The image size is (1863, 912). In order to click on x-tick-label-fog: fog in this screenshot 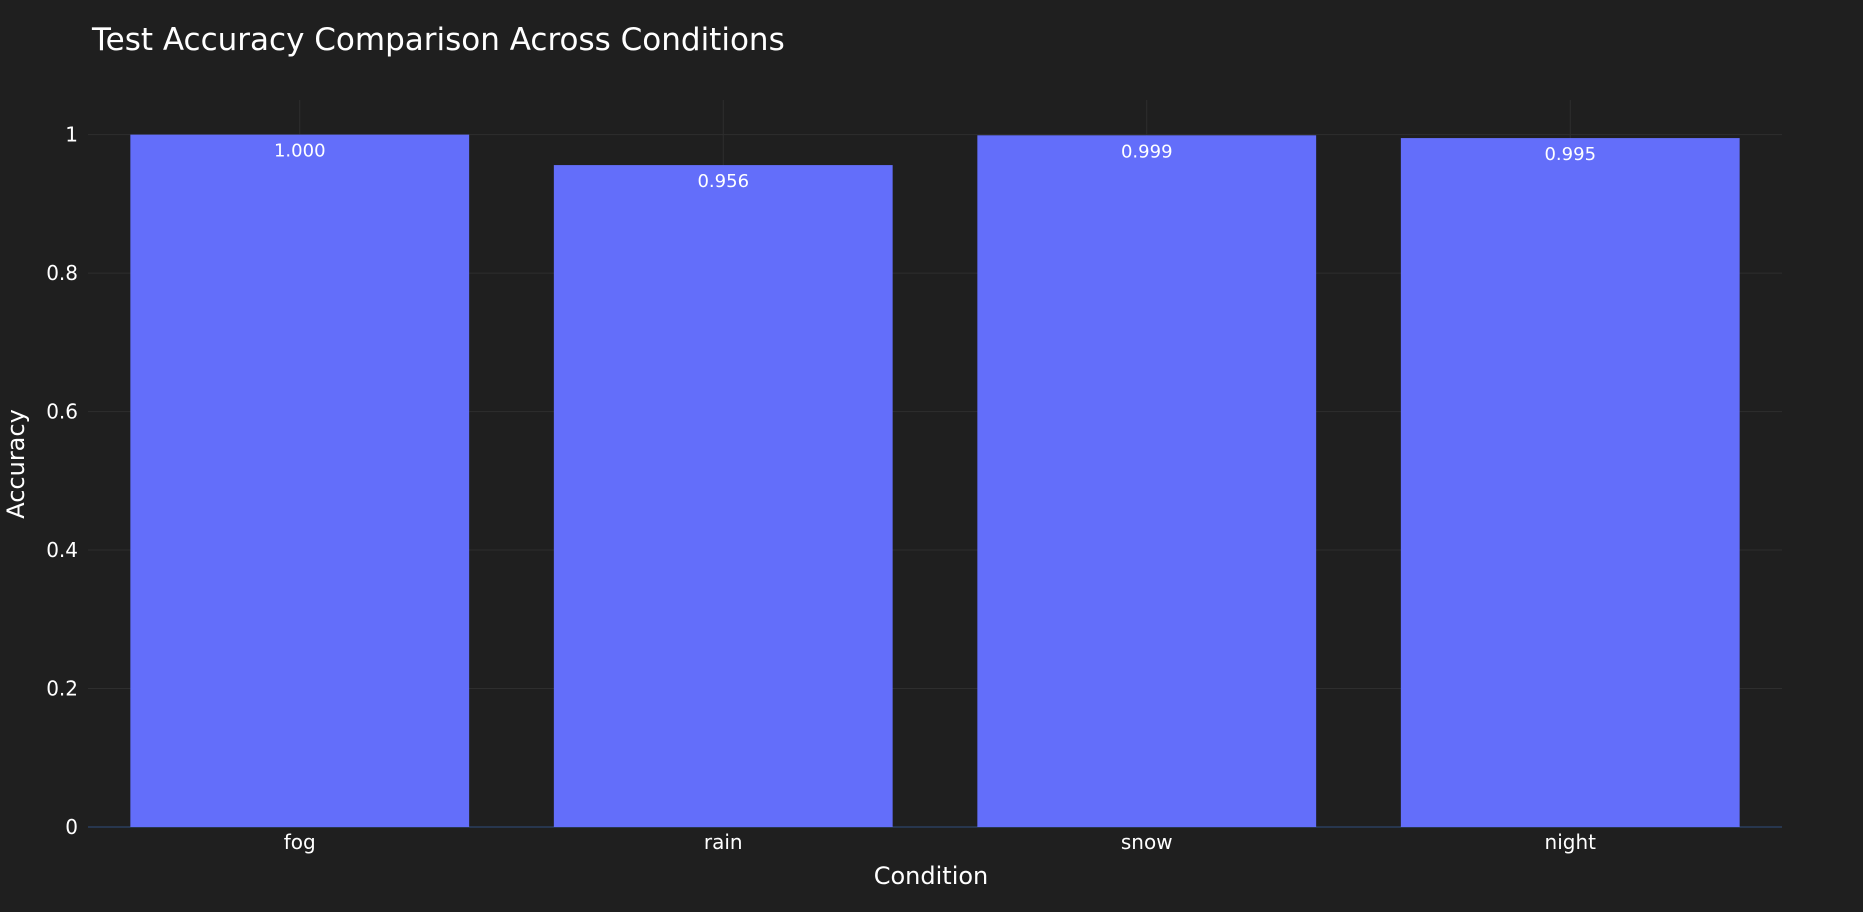, I will do `click(300, 842)`.